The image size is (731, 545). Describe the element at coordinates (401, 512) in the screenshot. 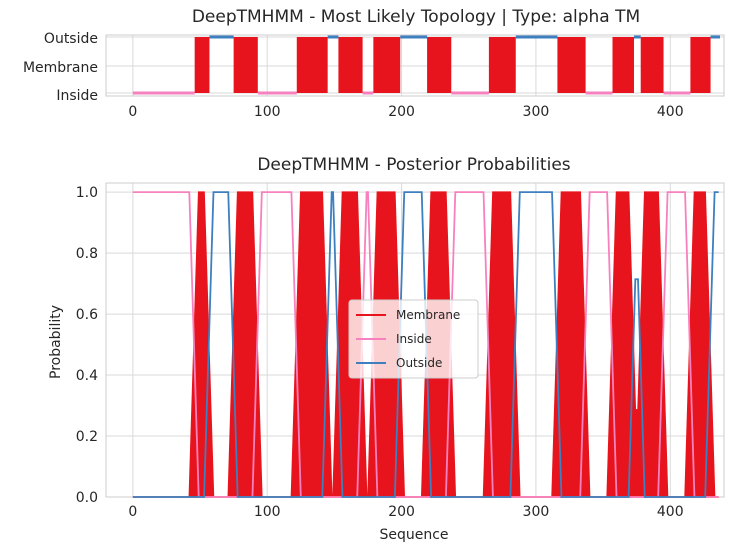

I see `bottom-xtick-label-2: 200` at that location.